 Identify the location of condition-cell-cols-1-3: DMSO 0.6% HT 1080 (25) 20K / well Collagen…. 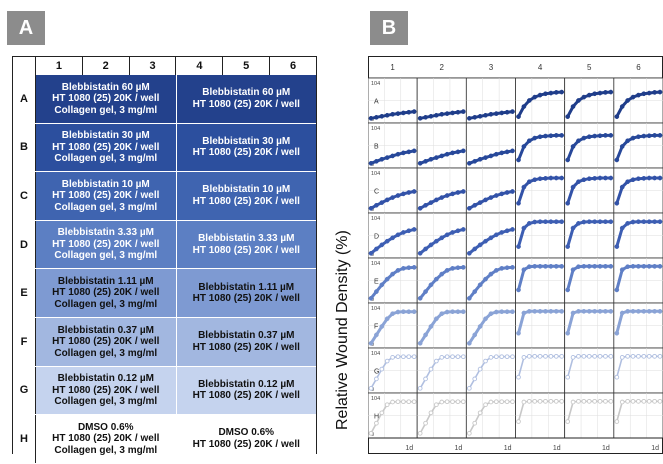
(106, 439).